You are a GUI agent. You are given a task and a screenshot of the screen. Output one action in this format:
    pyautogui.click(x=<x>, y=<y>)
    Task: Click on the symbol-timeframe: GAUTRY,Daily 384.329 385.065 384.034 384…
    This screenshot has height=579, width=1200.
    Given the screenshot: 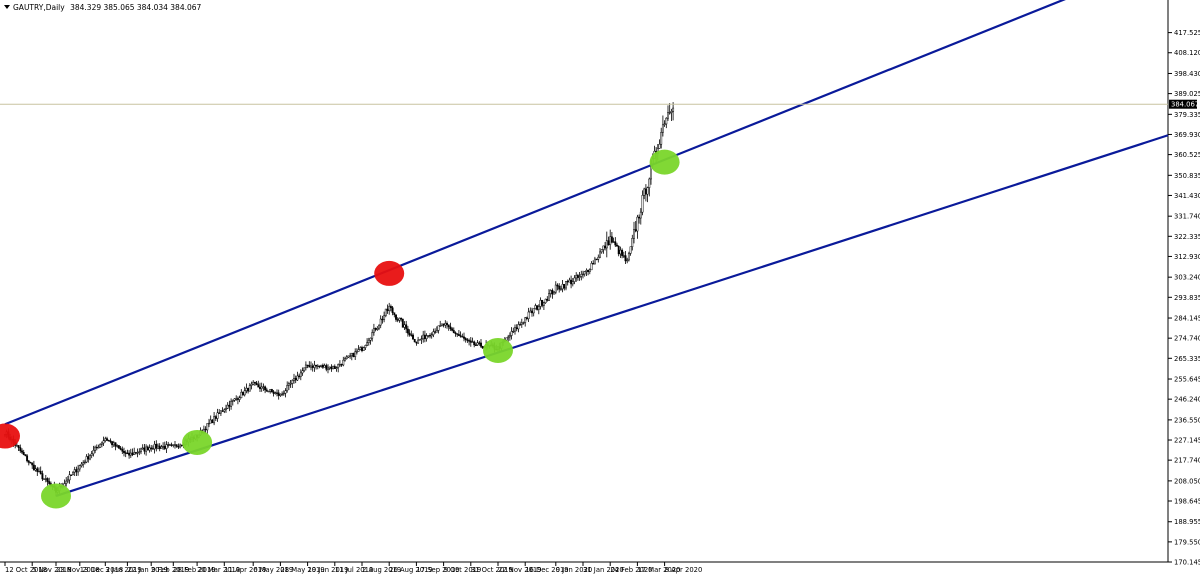 What is the action you would take?
    pyautogui.click(x=107, y=7)
    